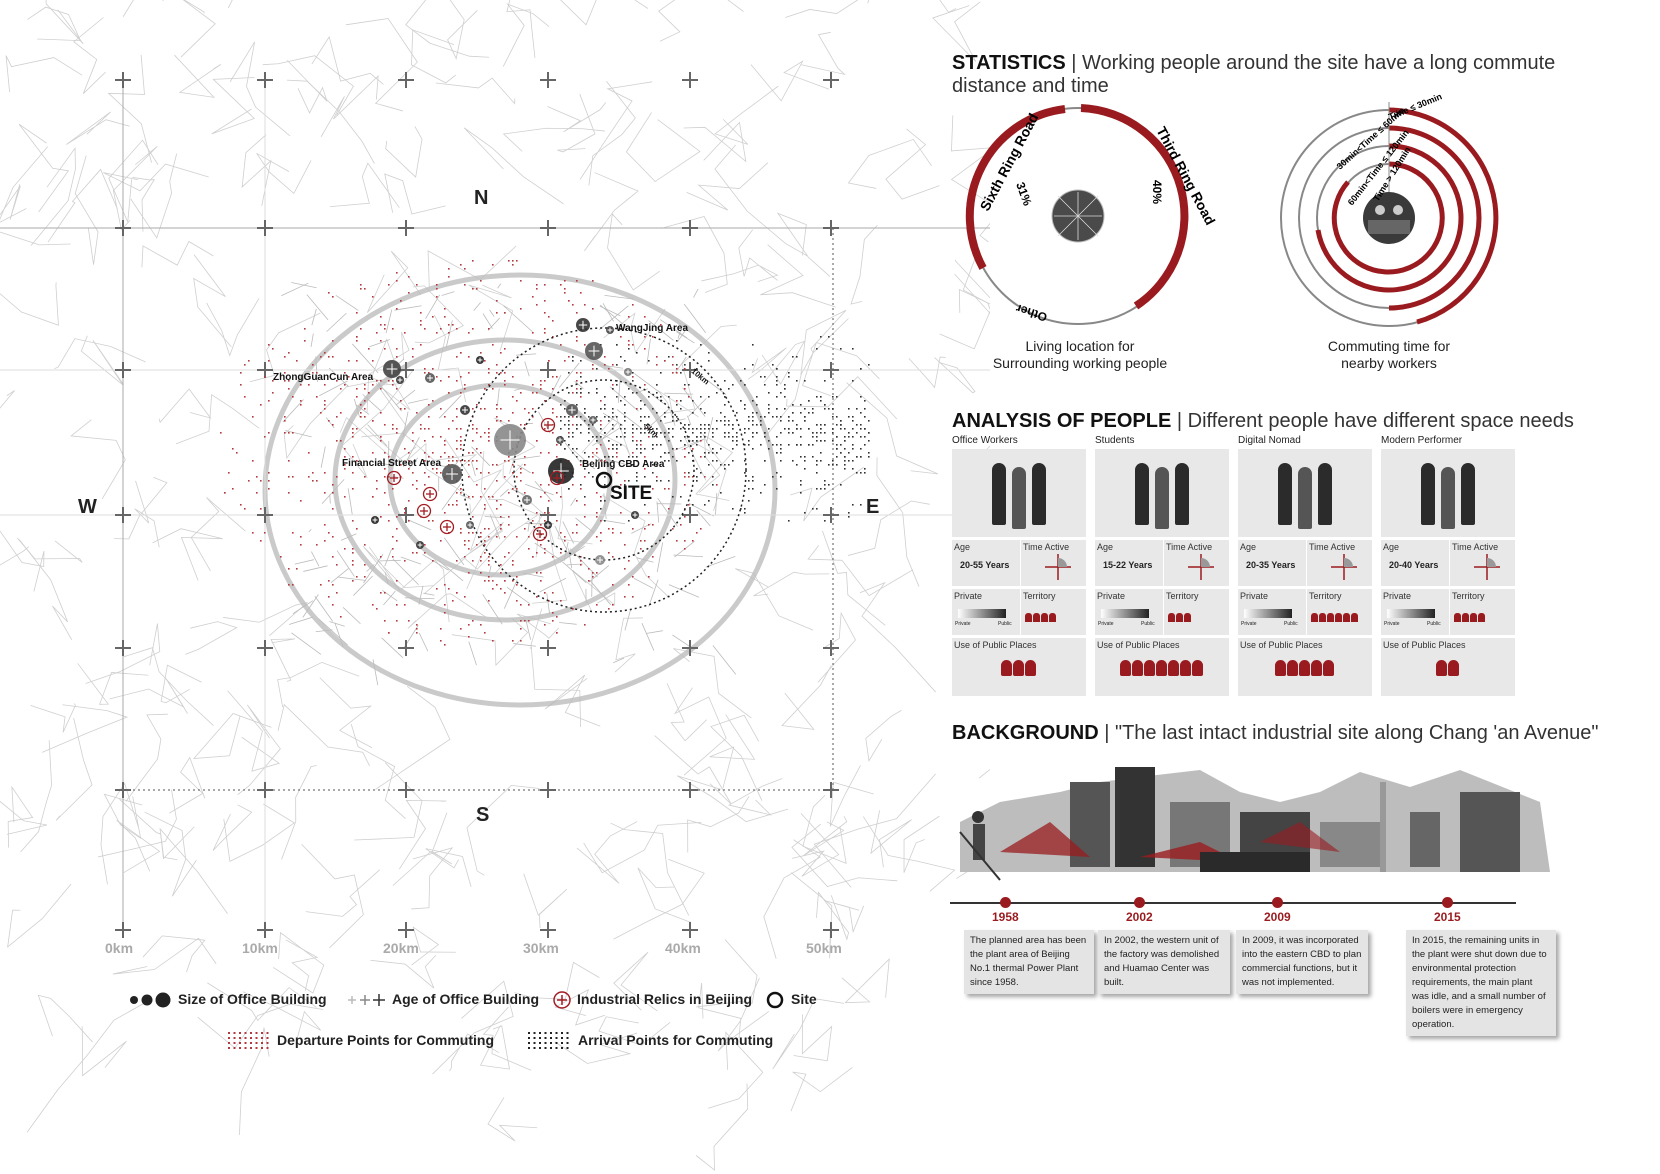  I want to click on south-label: S, so click(483, 815).